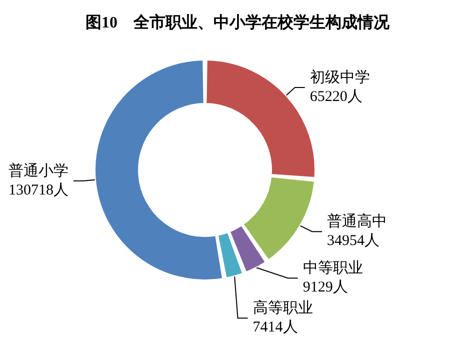 The height and width of the screenshot is (350, 475). What do you see at coordinates (238, 23) in the screenshot?
I see `chart-title: 图10 全市职业、中小学在校学生构成情况` at bounding box center [238, 23].